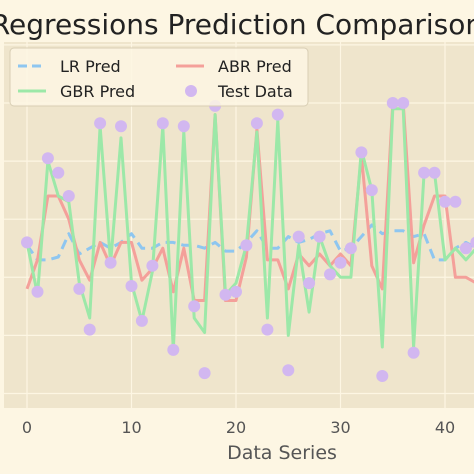 This screenshot has height=474, width=474. Describe the element at coordinates (90, 66) in the screenshot. I see `legend-label-lr-pred: LR Pred` at that location.